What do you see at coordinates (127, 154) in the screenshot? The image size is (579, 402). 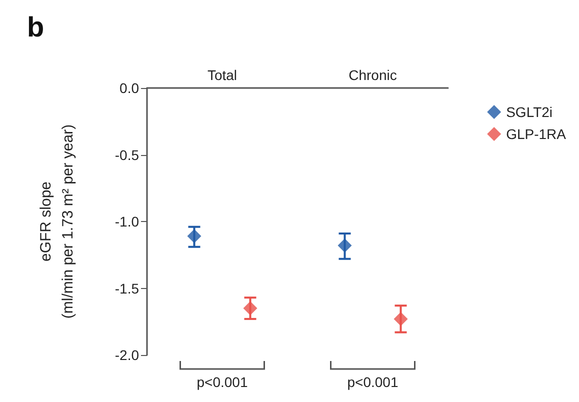 I see `y-tick-label: -0.5` at bounding box center [127, 154].